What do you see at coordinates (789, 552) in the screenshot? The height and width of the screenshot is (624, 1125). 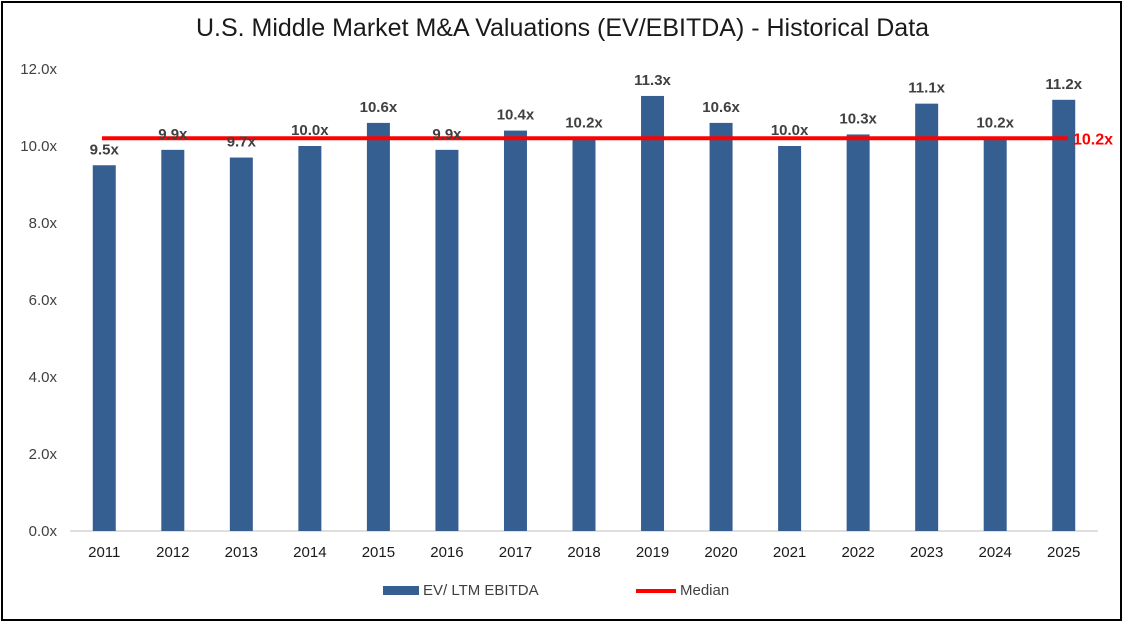 I see `x-tick-label: 2021` at bounding box center [789, 552].